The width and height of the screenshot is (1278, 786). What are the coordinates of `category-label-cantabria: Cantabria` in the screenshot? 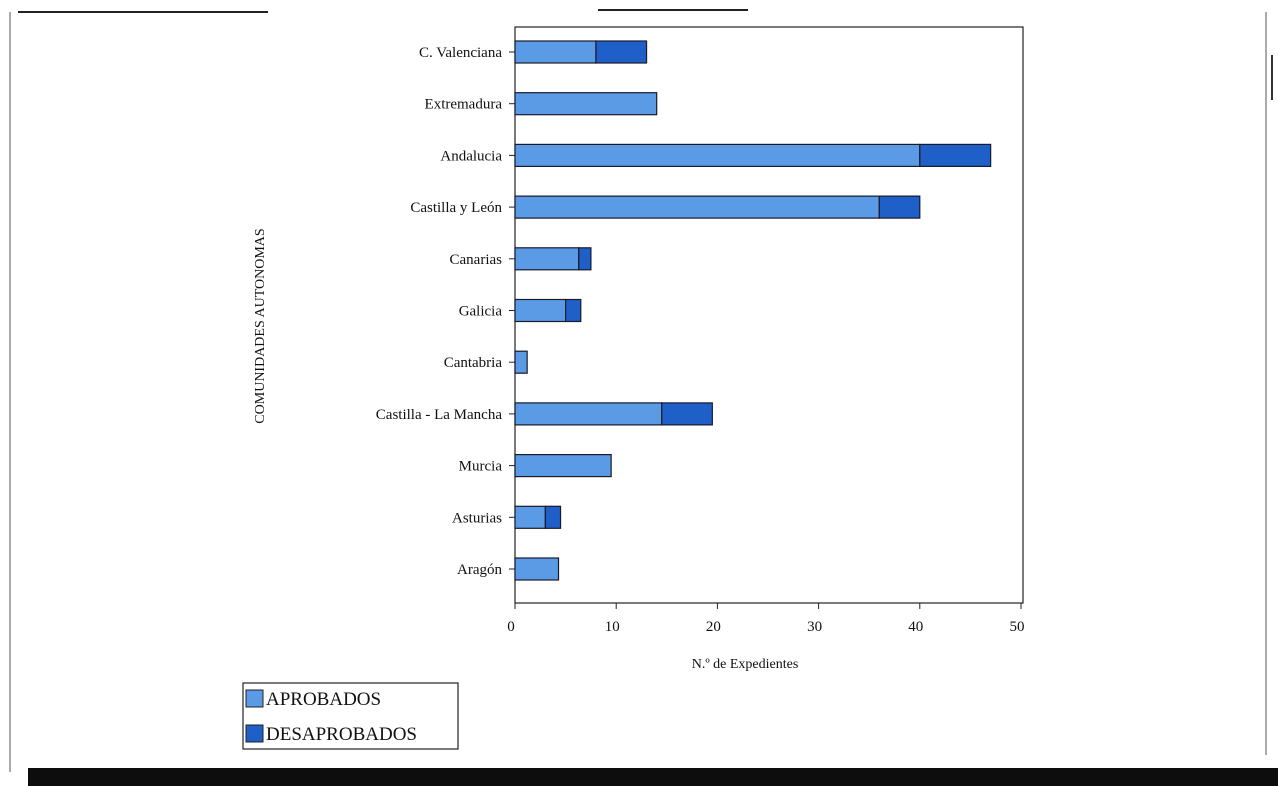 It's located at (473, 363).